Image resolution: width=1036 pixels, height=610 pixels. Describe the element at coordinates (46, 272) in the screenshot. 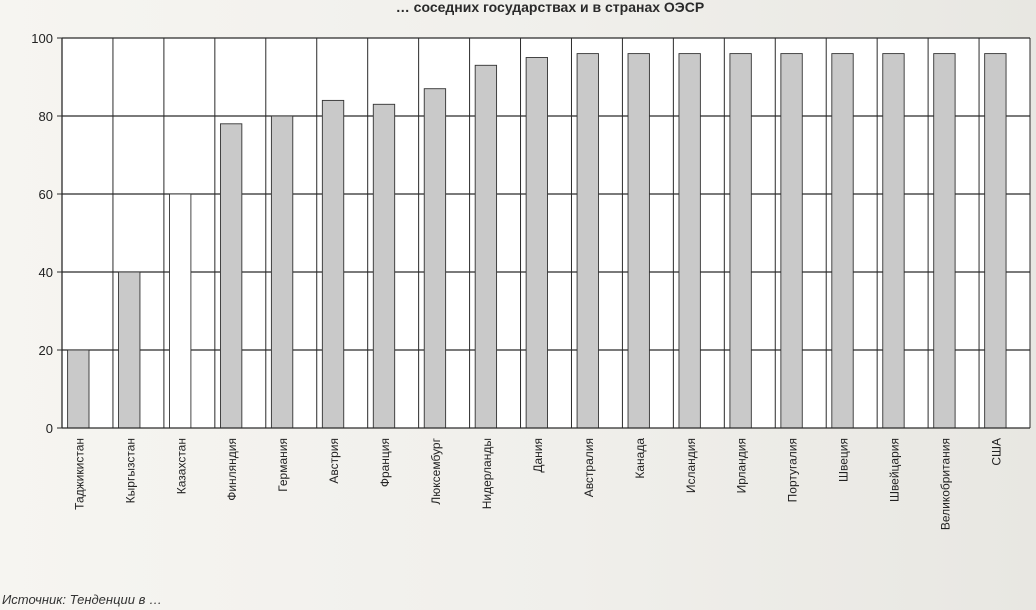

I see `y-tick-label-40: 40` at that location.